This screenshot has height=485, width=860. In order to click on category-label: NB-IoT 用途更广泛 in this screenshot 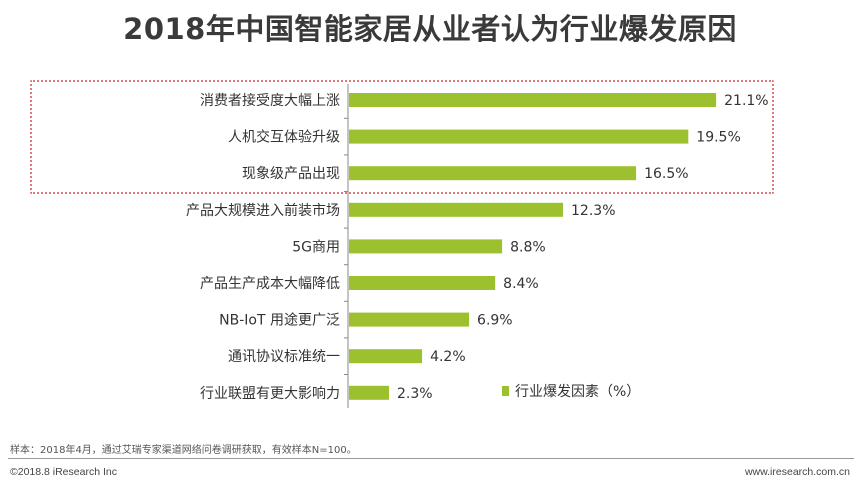, I will do `click(279, 320)`.